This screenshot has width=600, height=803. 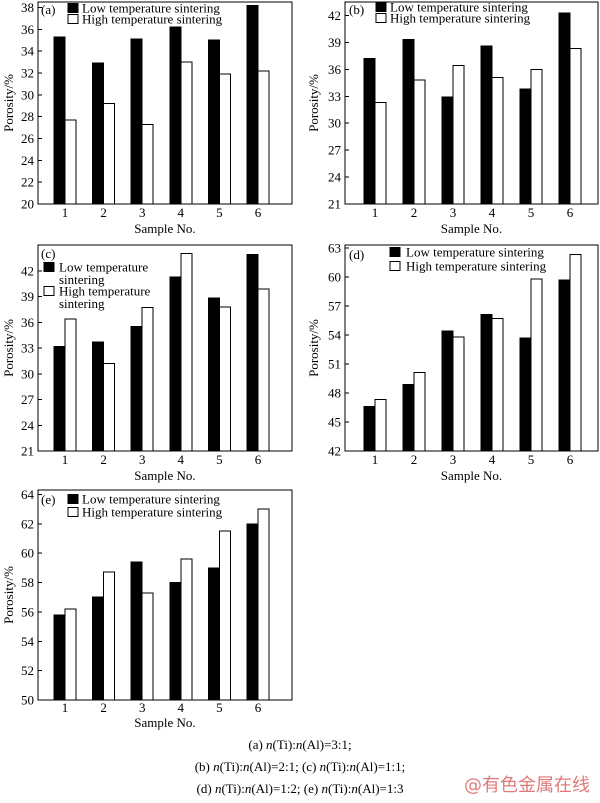 I want to click on chart-b-ytick-label: 24, so click(x=335, y=177).